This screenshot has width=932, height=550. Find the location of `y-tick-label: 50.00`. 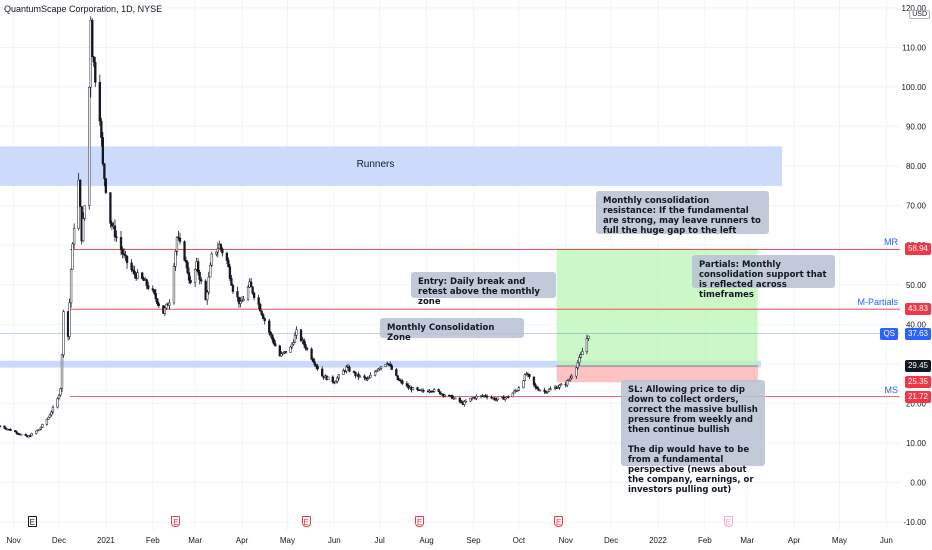

y-tick-label: 50.00 is located at coordinates (916, 285).